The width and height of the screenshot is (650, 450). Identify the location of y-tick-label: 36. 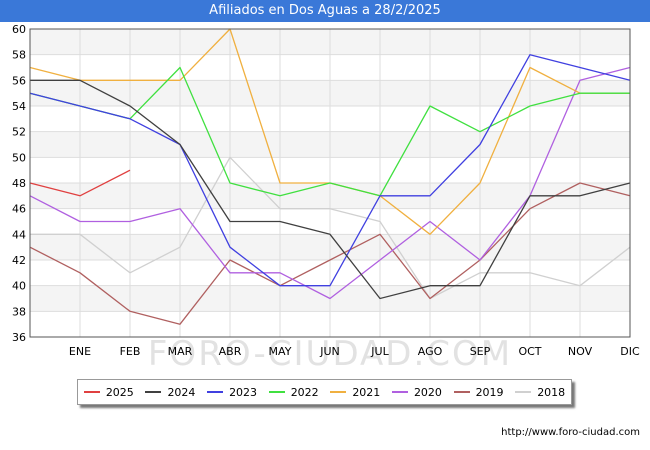
(19, 337).